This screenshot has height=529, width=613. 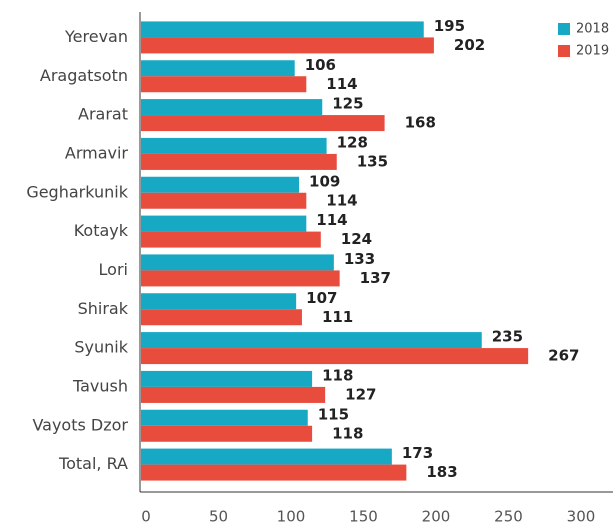 I want to click on category-label: Shirak, so click(x=103, y=308).